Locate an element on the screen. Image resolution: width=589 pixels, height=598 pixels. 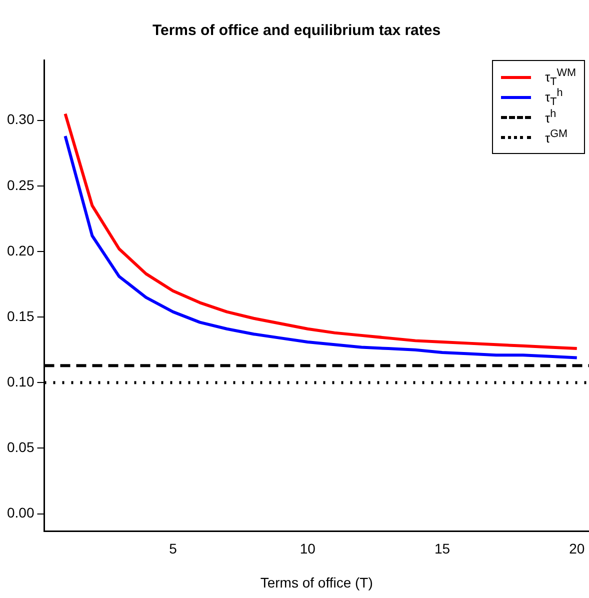
legend-label: τ$^{GM}$ is located at coordinates (556, 137).